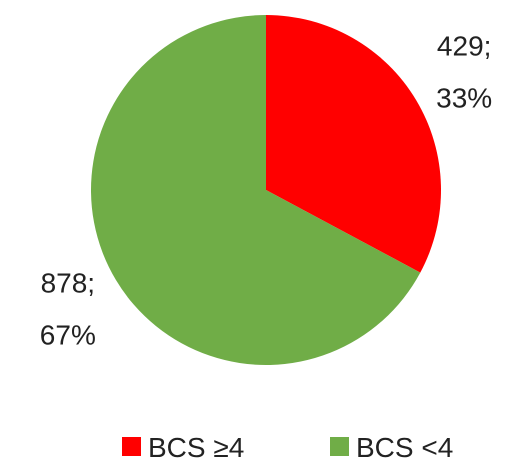  What do you see at coordinates (68, 309) in the screenshot?
I see `data-label: 878; 67%` at bounding box center [68, 309].